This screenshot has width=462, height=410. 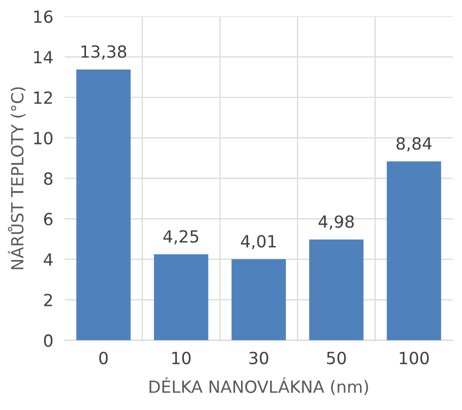 I want to click on y-tick-label: 12, so click(x=43, y=97).